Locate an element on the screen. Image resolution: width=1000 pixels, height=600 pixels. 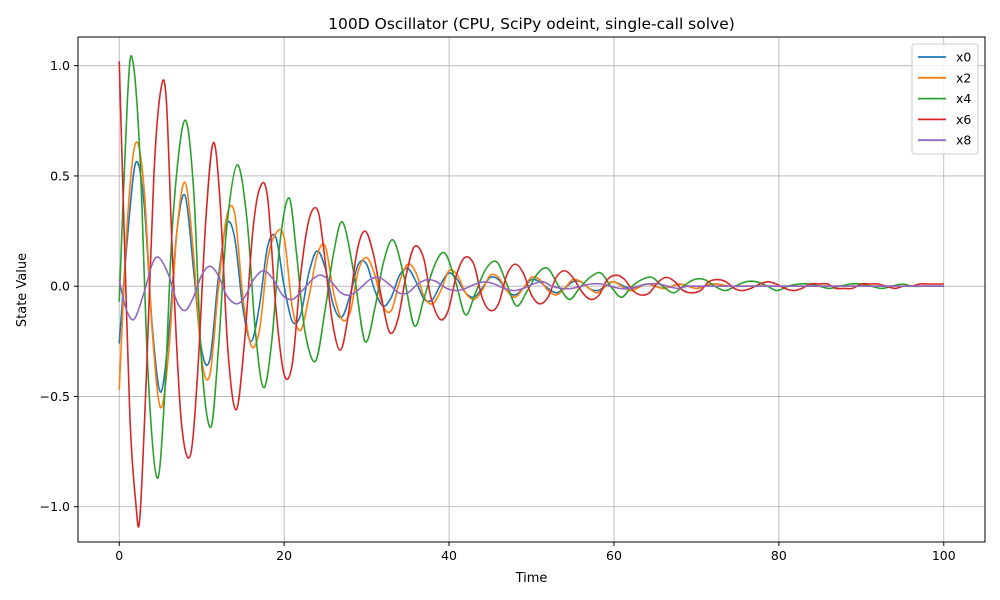
legend-label-x8: x8 is located at coordinates (963, 140).